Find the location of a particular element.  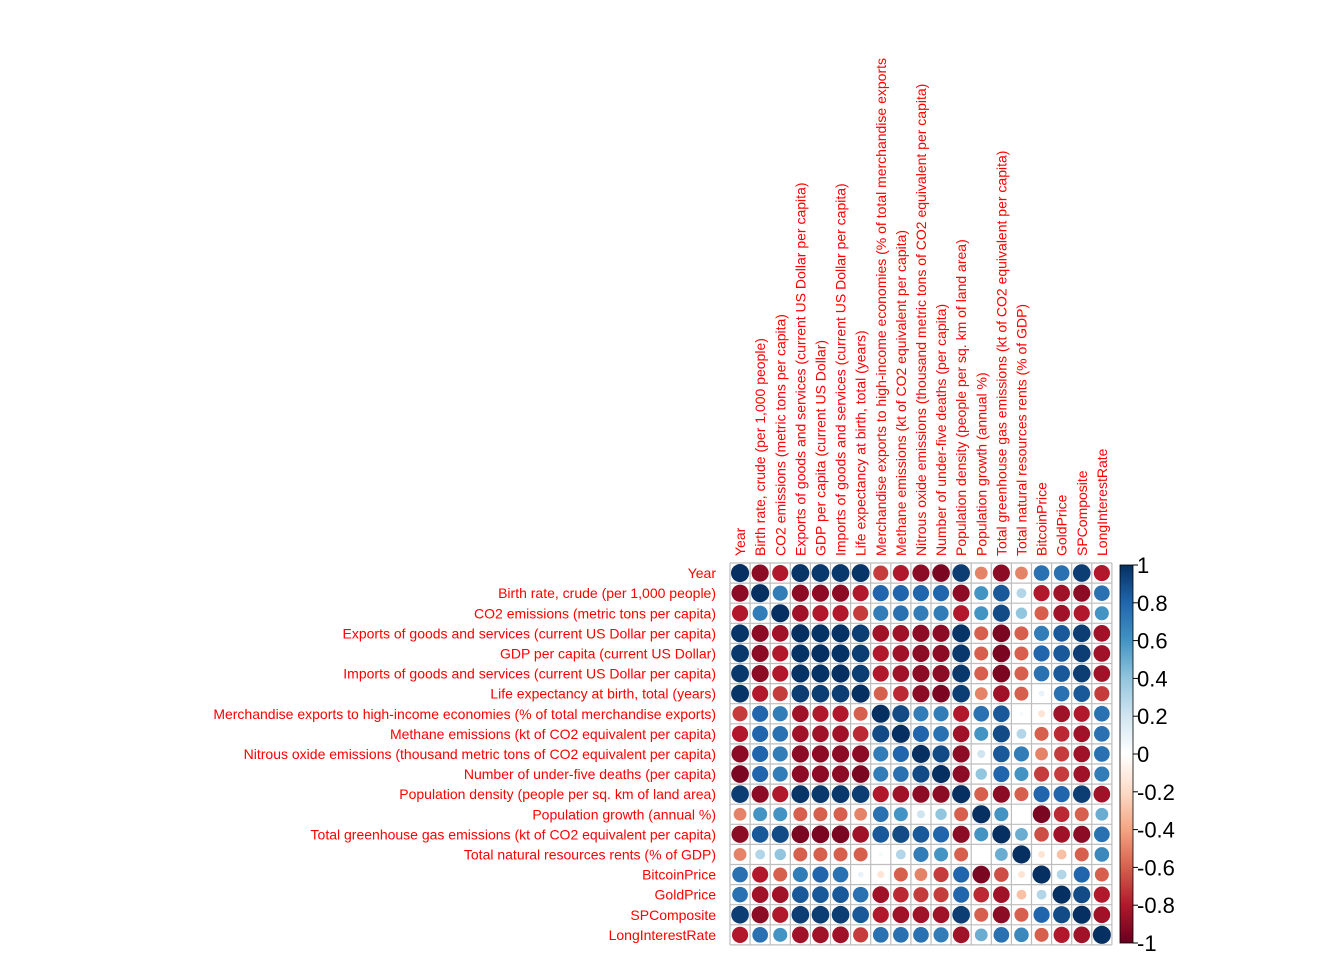

row-label: SPComposite is located at coordinates (673, 915).